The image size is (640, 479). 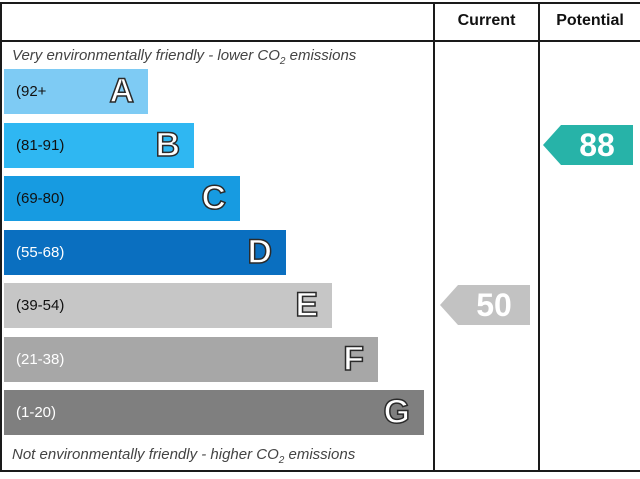 What do you see at coordinates (191, 359) in the screenshot?
I see `band-f: (21-38) F` at bounding box center [191, 359].